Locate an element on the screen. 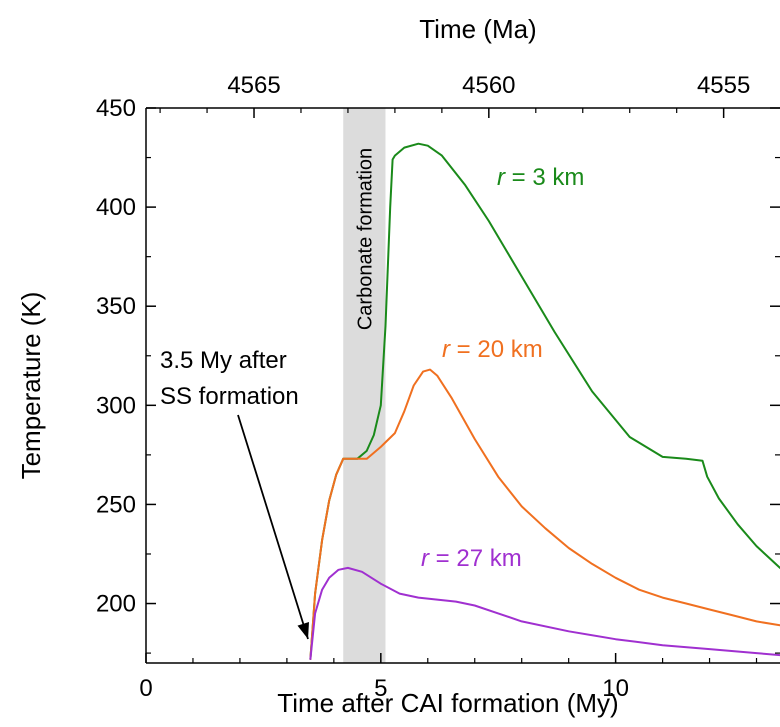 The width and height of the screenshot is (780, 727). y-tick-label-4: 400 is located at coordinates (116, 207).